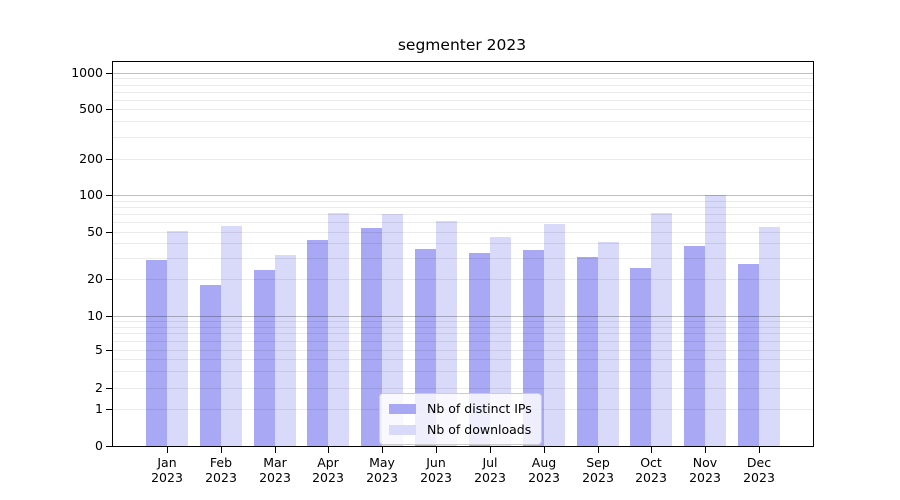 The height and width of the screenshot is (500, 900). I want to click on x-tick-mark-oct, so click(651, 450).